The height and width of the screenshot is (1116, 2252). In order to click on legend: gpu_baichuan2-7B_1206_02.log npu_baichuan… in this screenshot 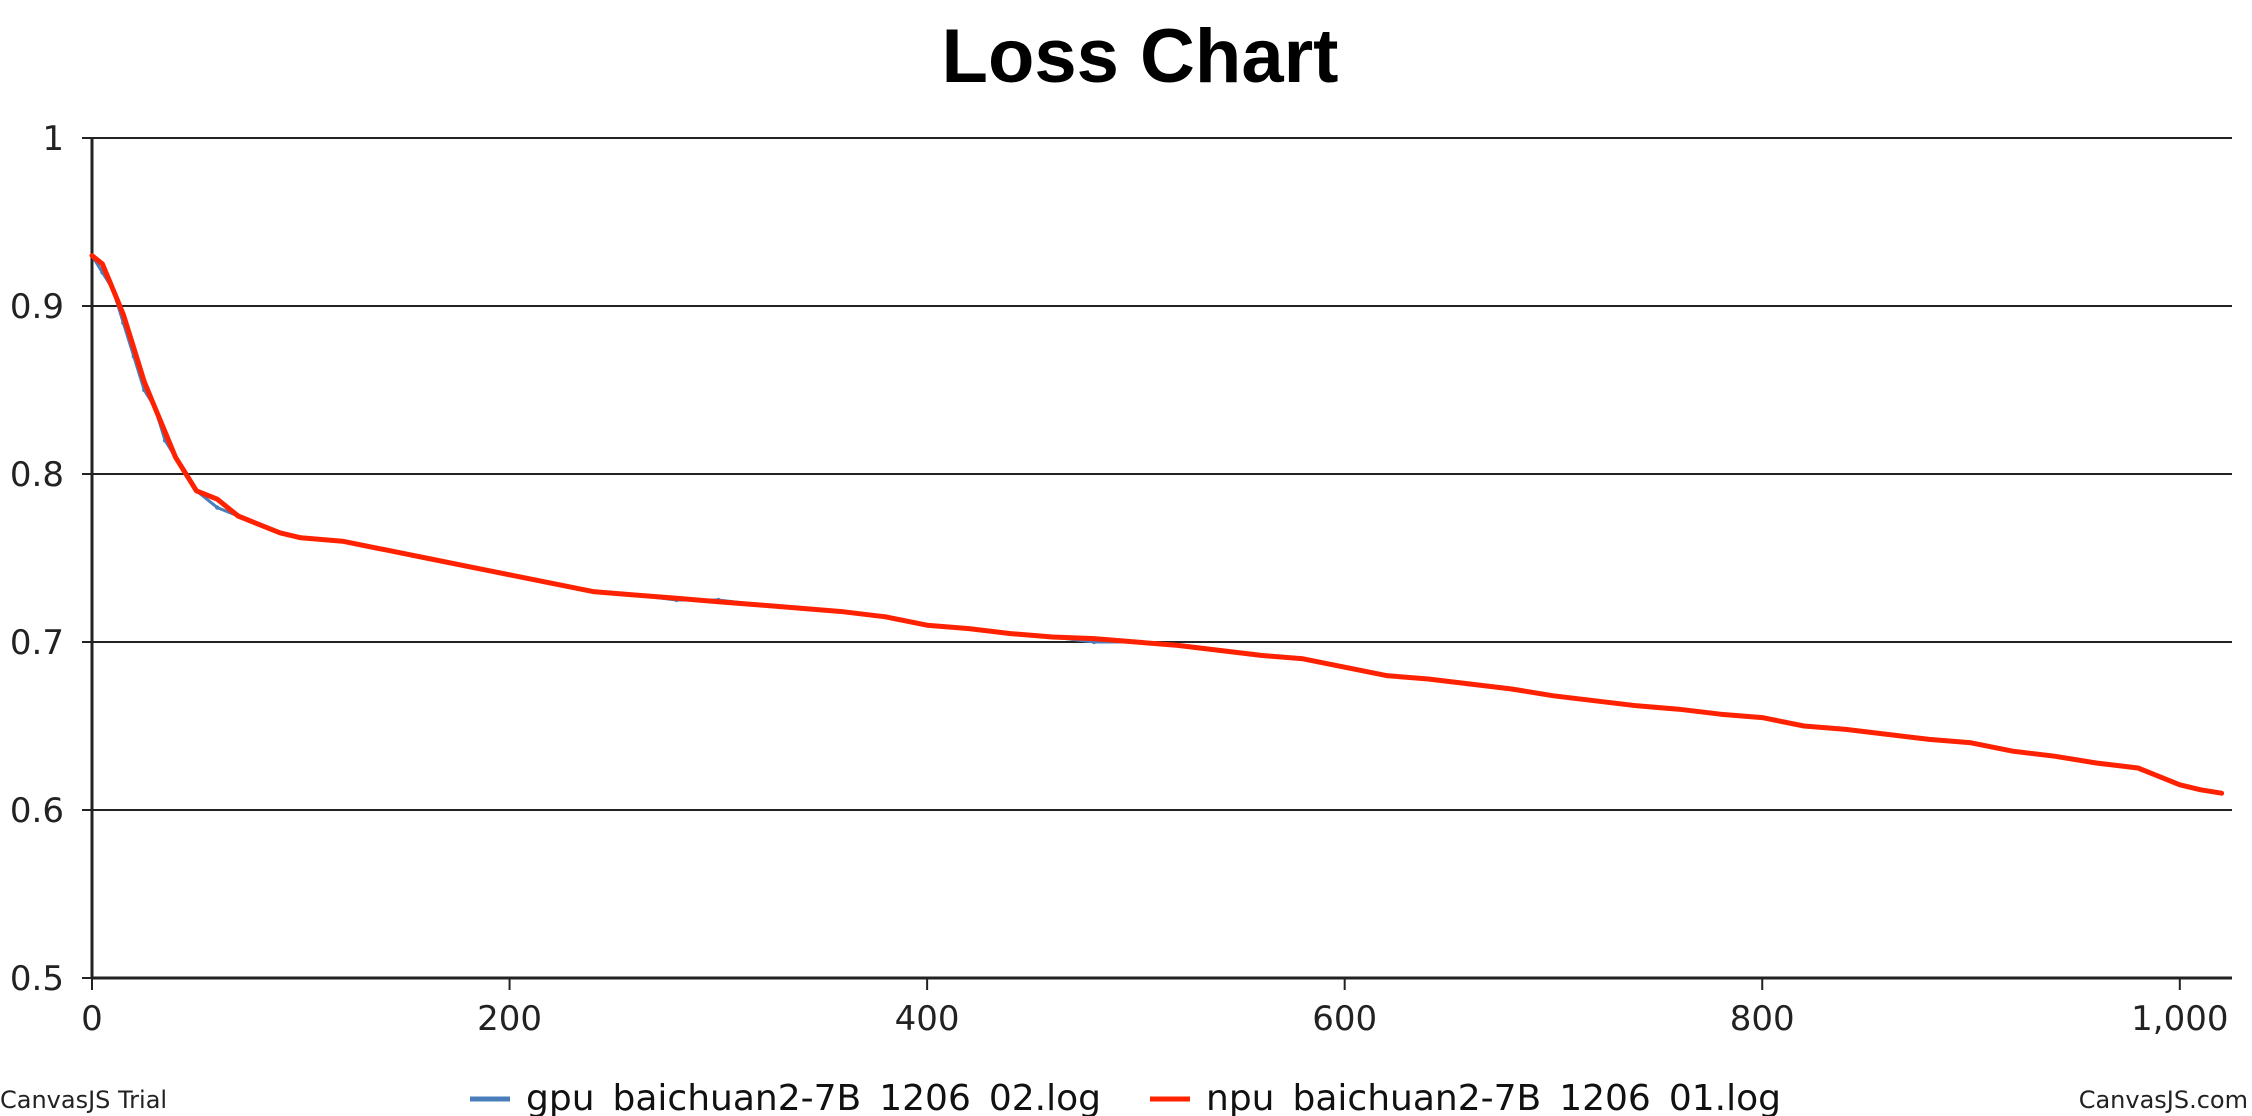, I will do `click(1125, 1097)`.